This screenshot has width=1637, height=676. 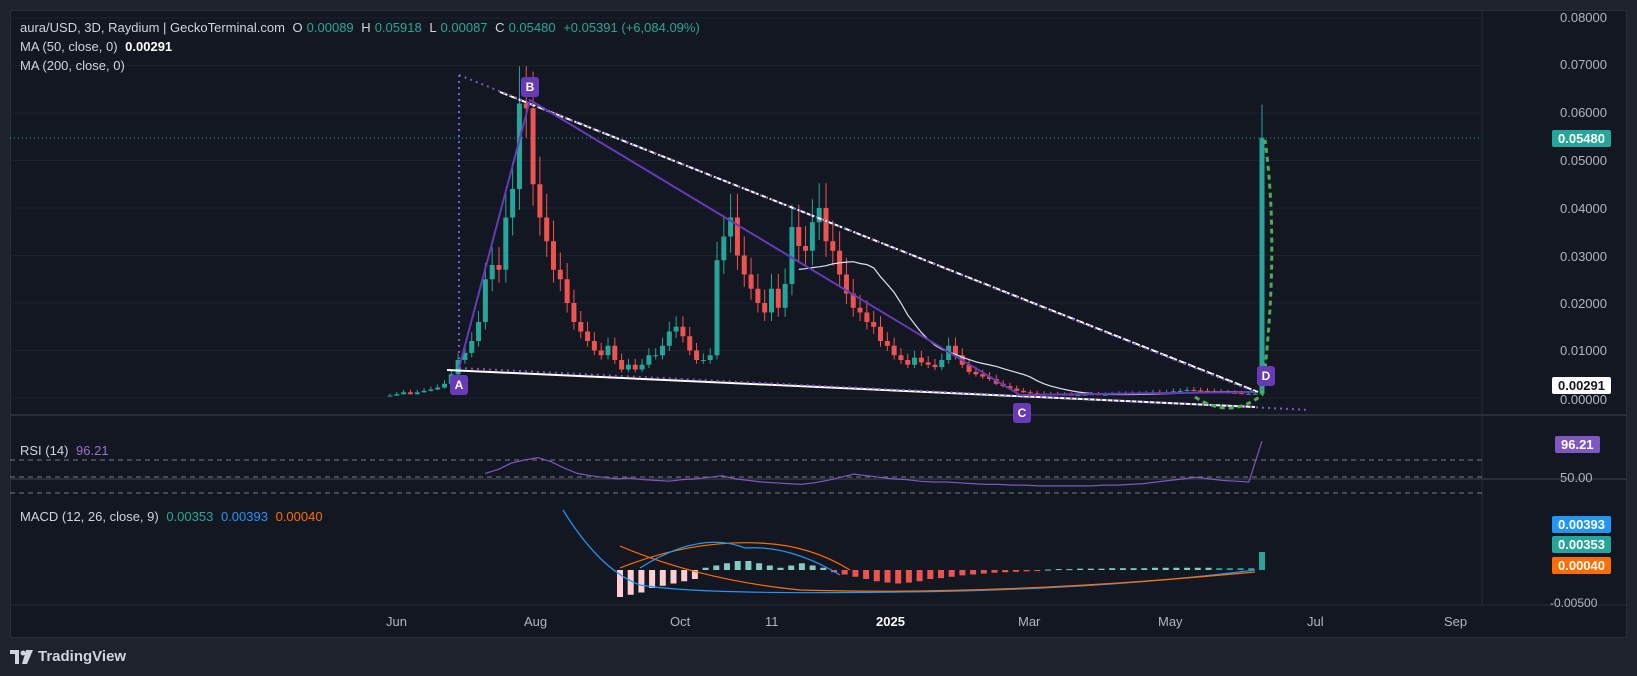 What do you see at coordinates (89, 516) in the screenshot?
I see `macd-label: MACD (12, 26, close, 9)` at bounding box center [89, 516].